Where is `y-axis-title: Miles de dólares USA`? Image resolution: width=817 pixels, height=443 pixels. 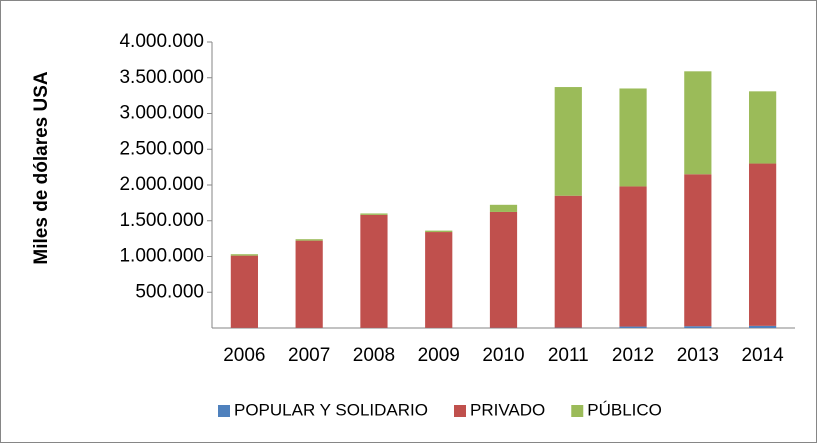
y-axis-title: Miles de dólares USA is located at coordinates (41, 168).